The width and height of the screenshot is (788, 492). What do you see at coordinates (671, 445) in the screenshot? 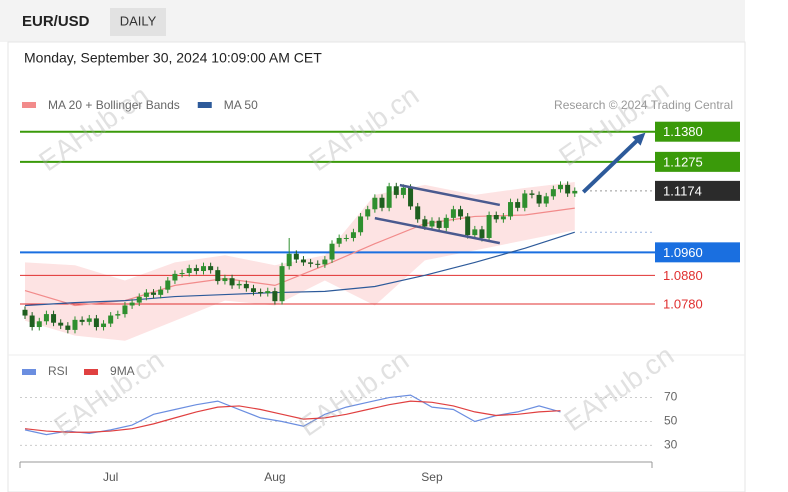
I see `rsi-tick-label: 30` at bounding box center [671, 445].